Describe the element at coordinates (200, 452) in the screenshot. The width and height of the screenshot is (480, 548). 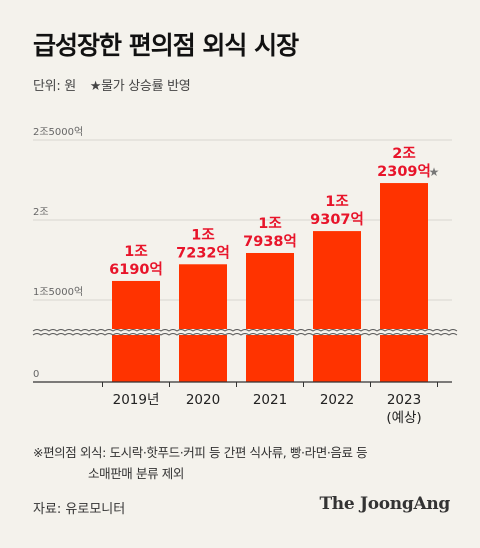
I see `footnote-line-1: ※편의점 외식: 도시락·핫푸드·커피 등 간편 식사류, 빵·라면·음료 등` at that location.